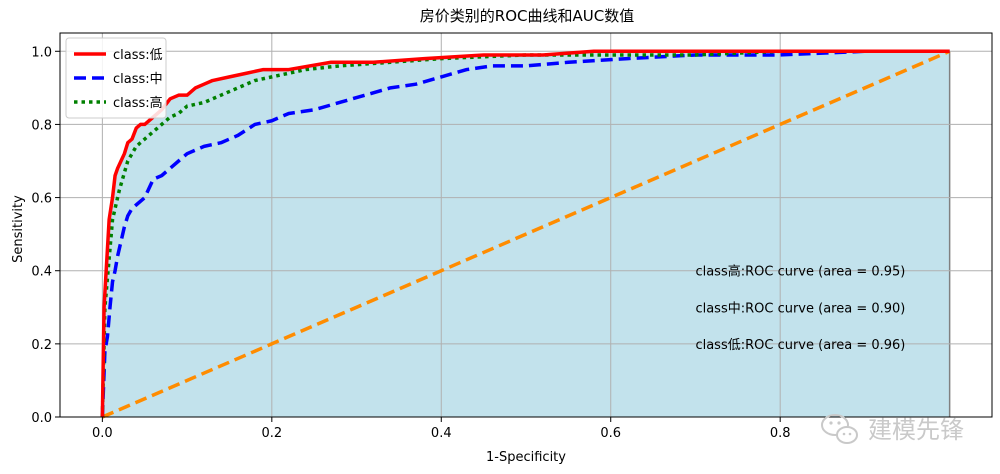  What do you see at coordinates (102, 433) in the screenshot?
I see `x-tick-label: 0.0` at bounding box center [102, 433].